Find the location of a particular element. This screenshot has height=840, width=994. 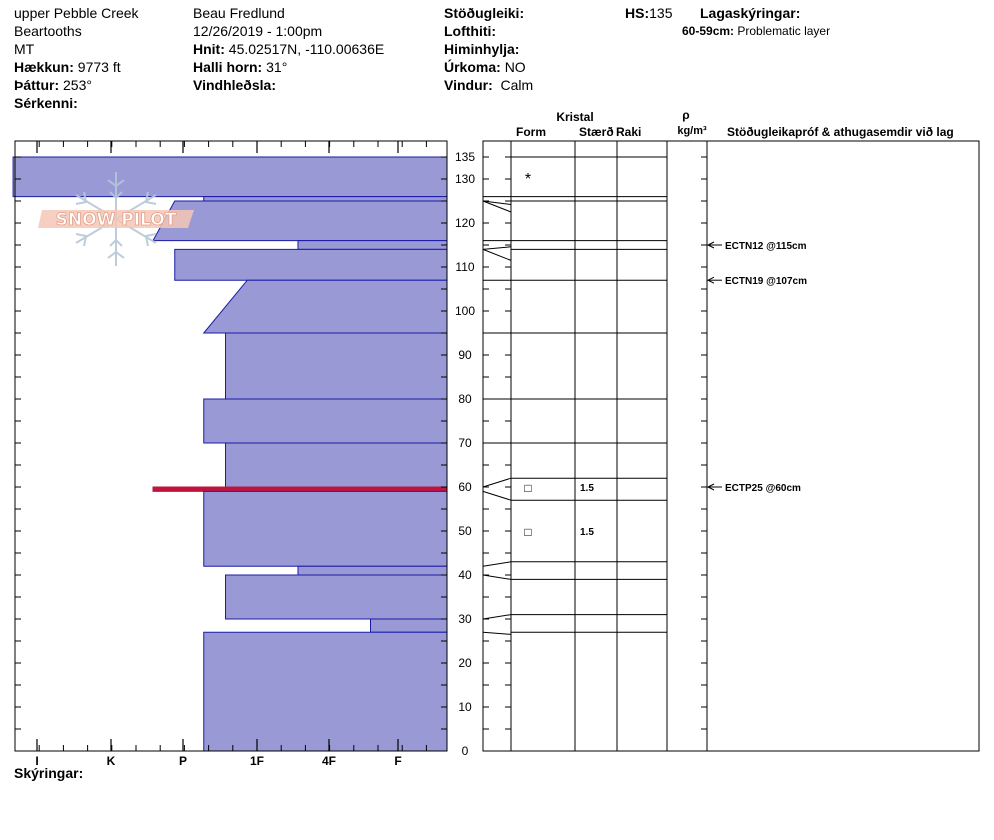

col-header-density-symbol: ρ is located at coordinates (685, 115).